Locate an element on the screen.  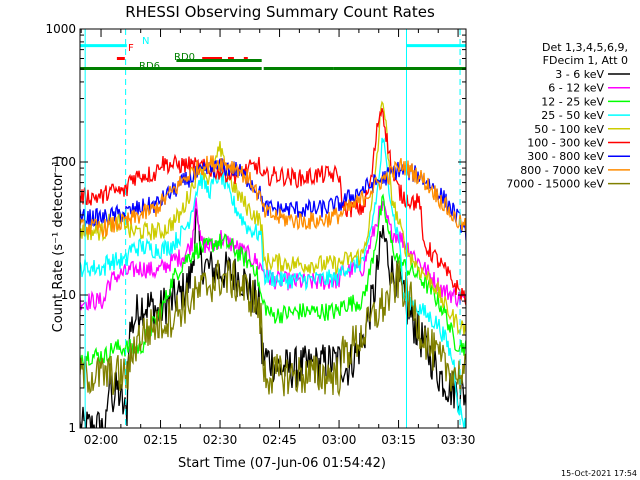
x-tick-label: 03:30 is located at coordinates (458, 440).